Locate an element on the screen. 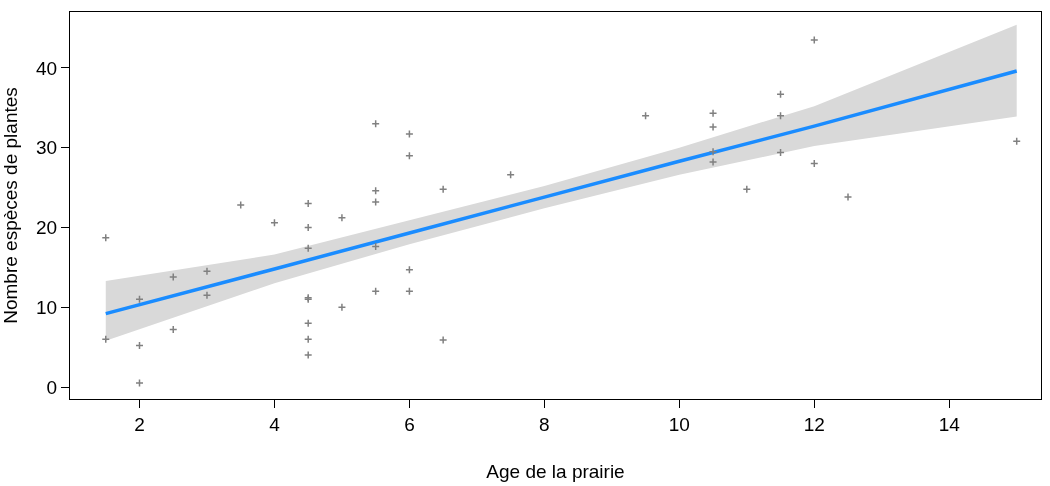  x-tick-label: 6 is located at coordinates (409, 424).